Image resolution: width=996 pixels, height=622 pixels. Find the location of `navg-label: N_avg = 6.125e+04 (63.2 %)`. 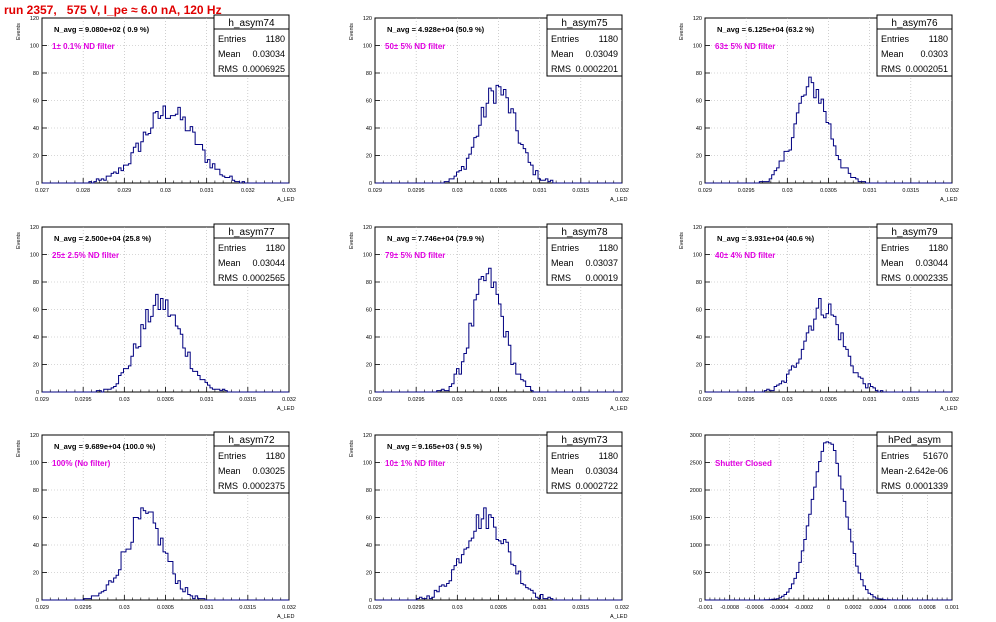

navg-label: N_avg = 6.125e+04 (63.2 %) is located at coordinates (766, 29).